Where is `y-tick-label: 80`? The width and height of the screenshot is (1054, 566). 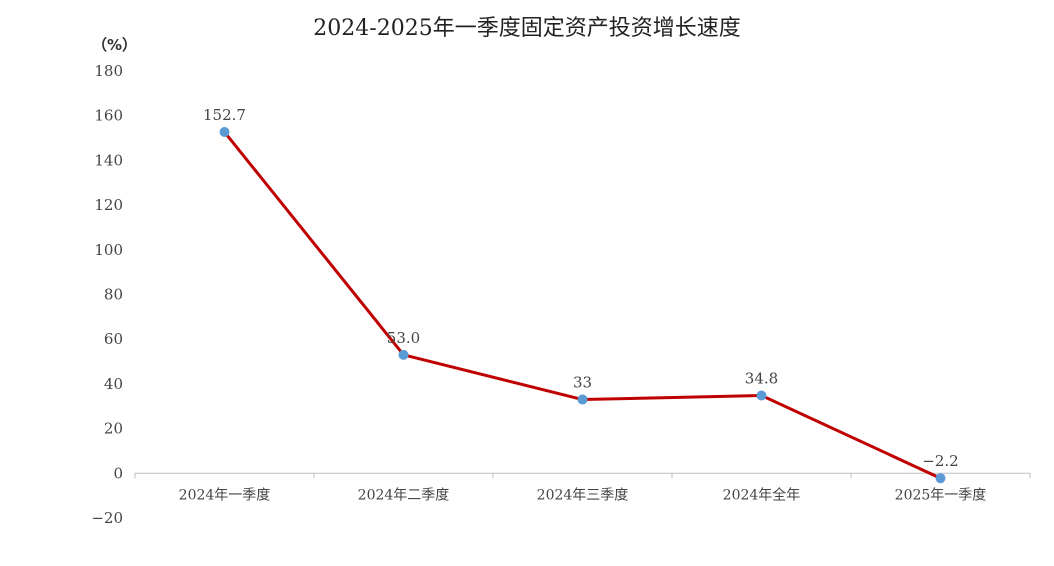
y-tick-label: 80 is located at coordinates (113, 295).